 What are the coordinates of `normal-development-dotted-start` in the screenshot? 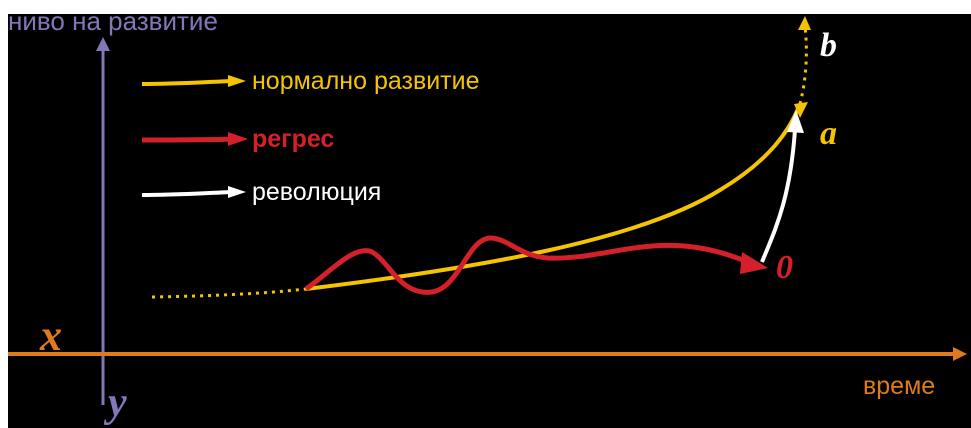 It's located at (229, 293).